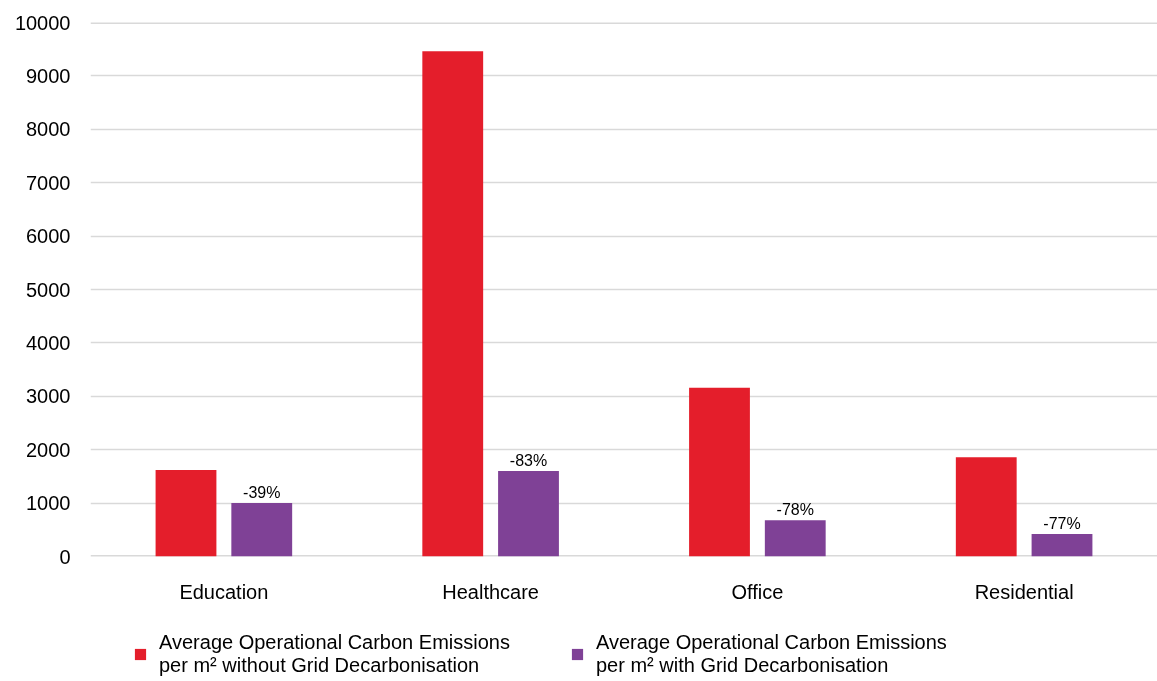  I want to click on annotation: -39%, so click(262, 493).